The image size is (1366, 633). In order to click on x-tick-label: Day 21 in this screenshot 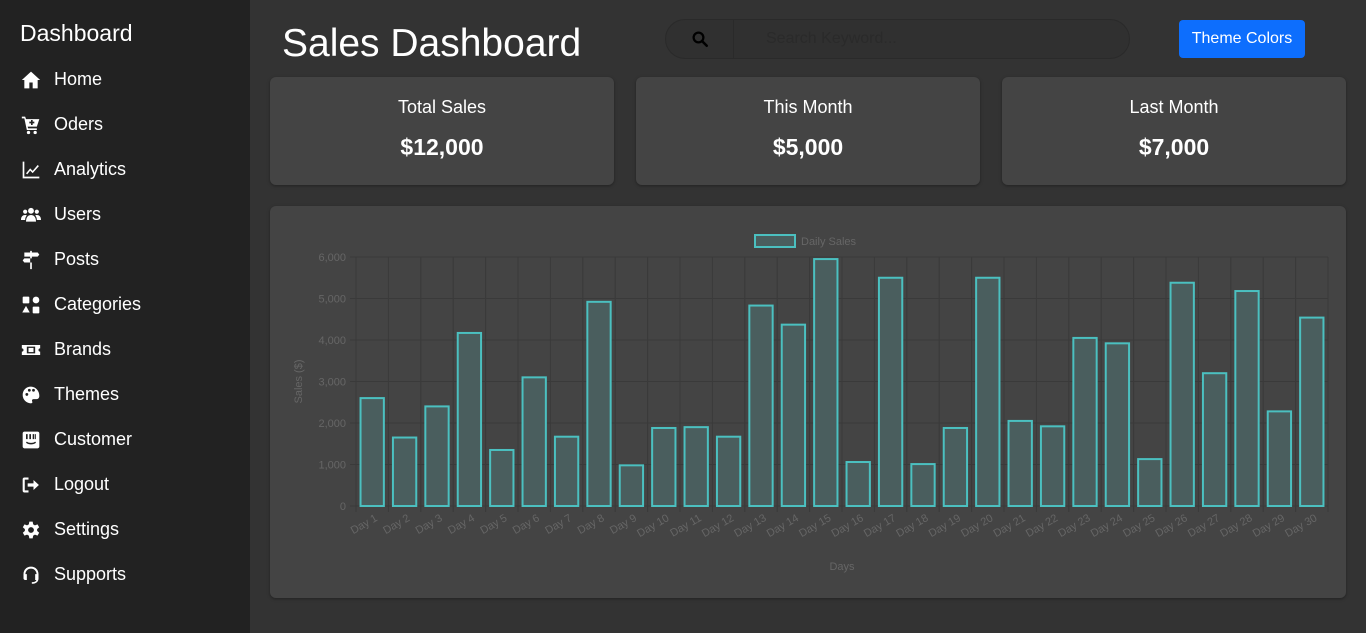, I will do `click(1010, 526)`.